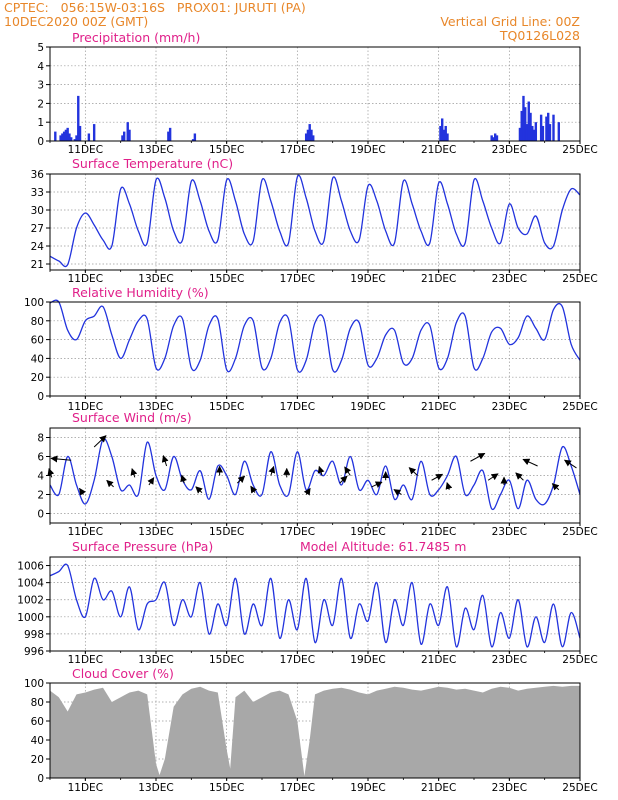 This screenshot has width=618, height=800. Describe the element at coordinates (315, 94) in the screenshot. I see `precip-frame` at that location.